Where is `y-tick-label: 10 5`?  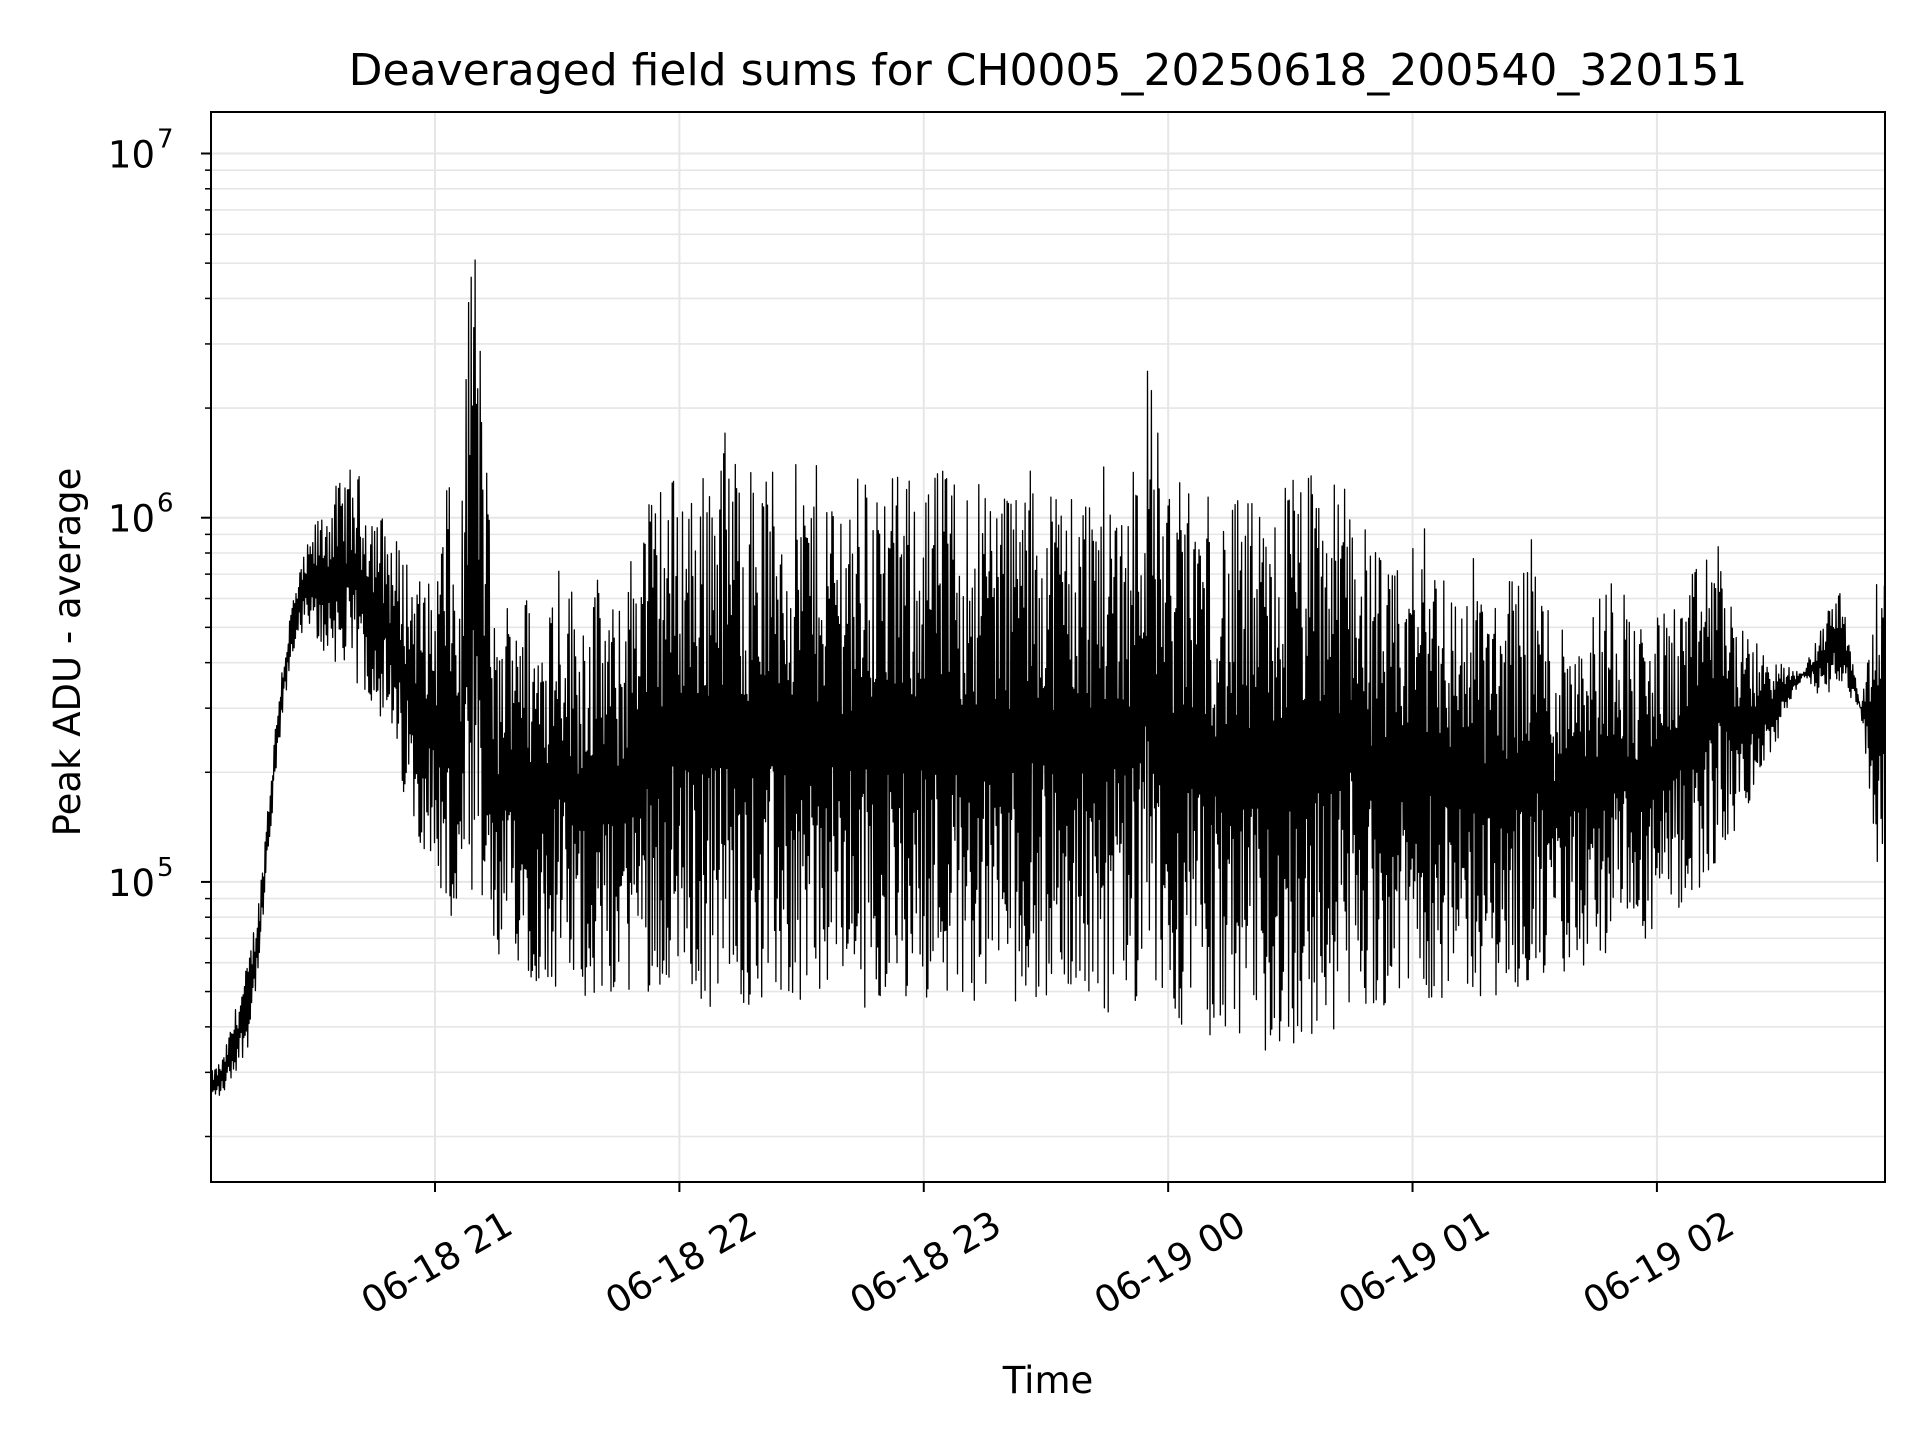
y-tick-label: 10 5 is located at coordinates (141, 879).